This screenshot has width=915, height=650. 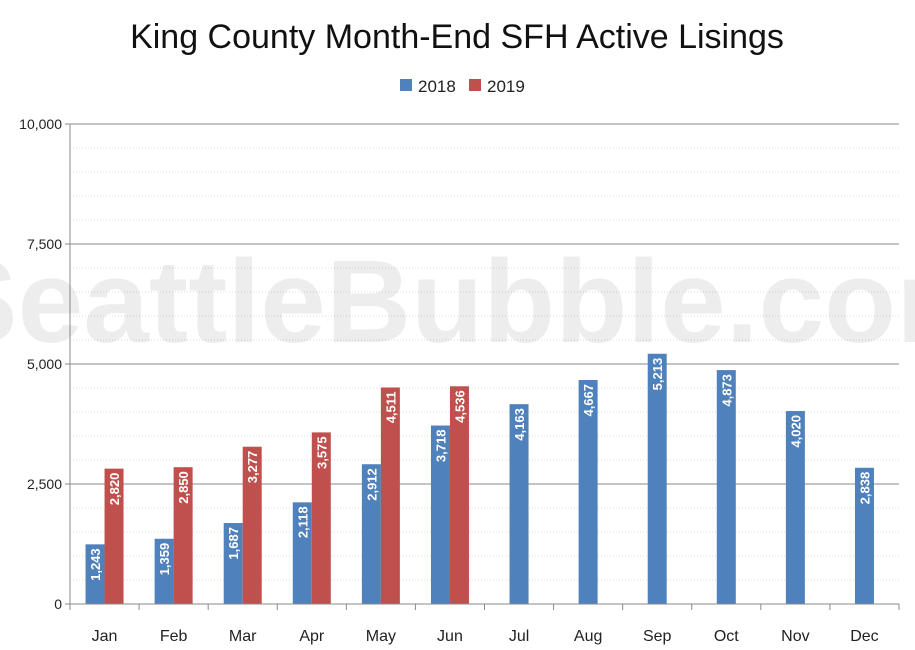 I want to click on y-tick-label: 0, so click(x=58, y=604).